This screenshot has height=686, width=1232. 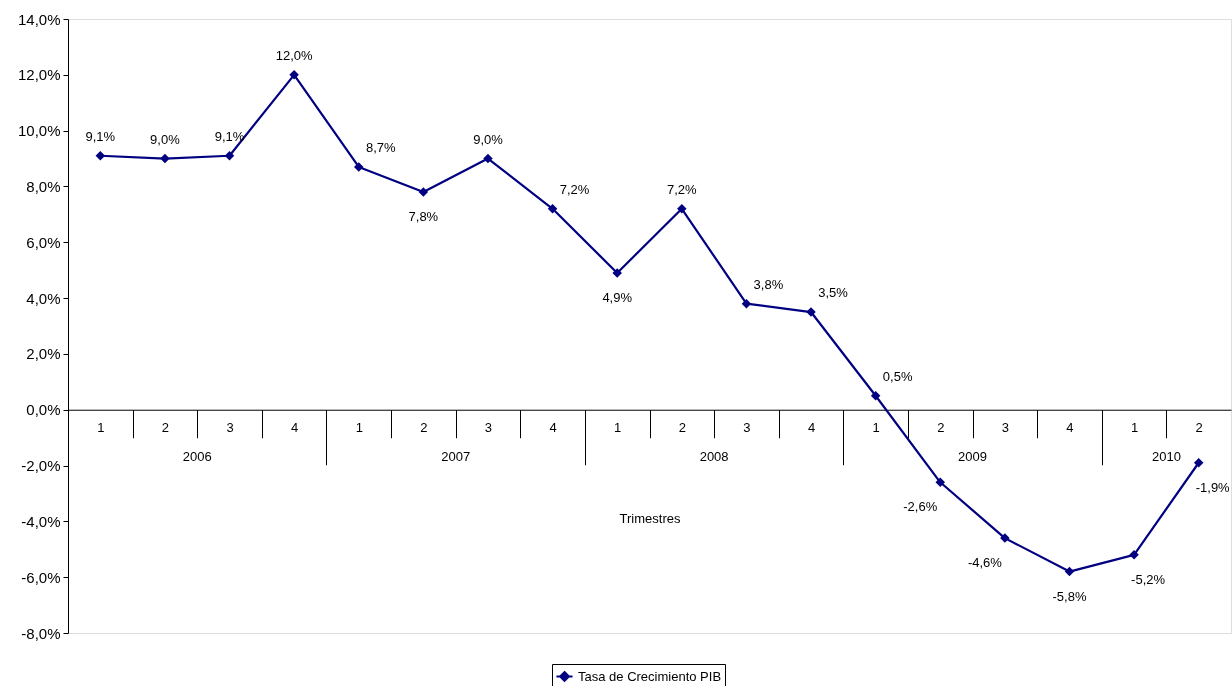 I want to click on annotation: 2007, so click(x=456, y=456).